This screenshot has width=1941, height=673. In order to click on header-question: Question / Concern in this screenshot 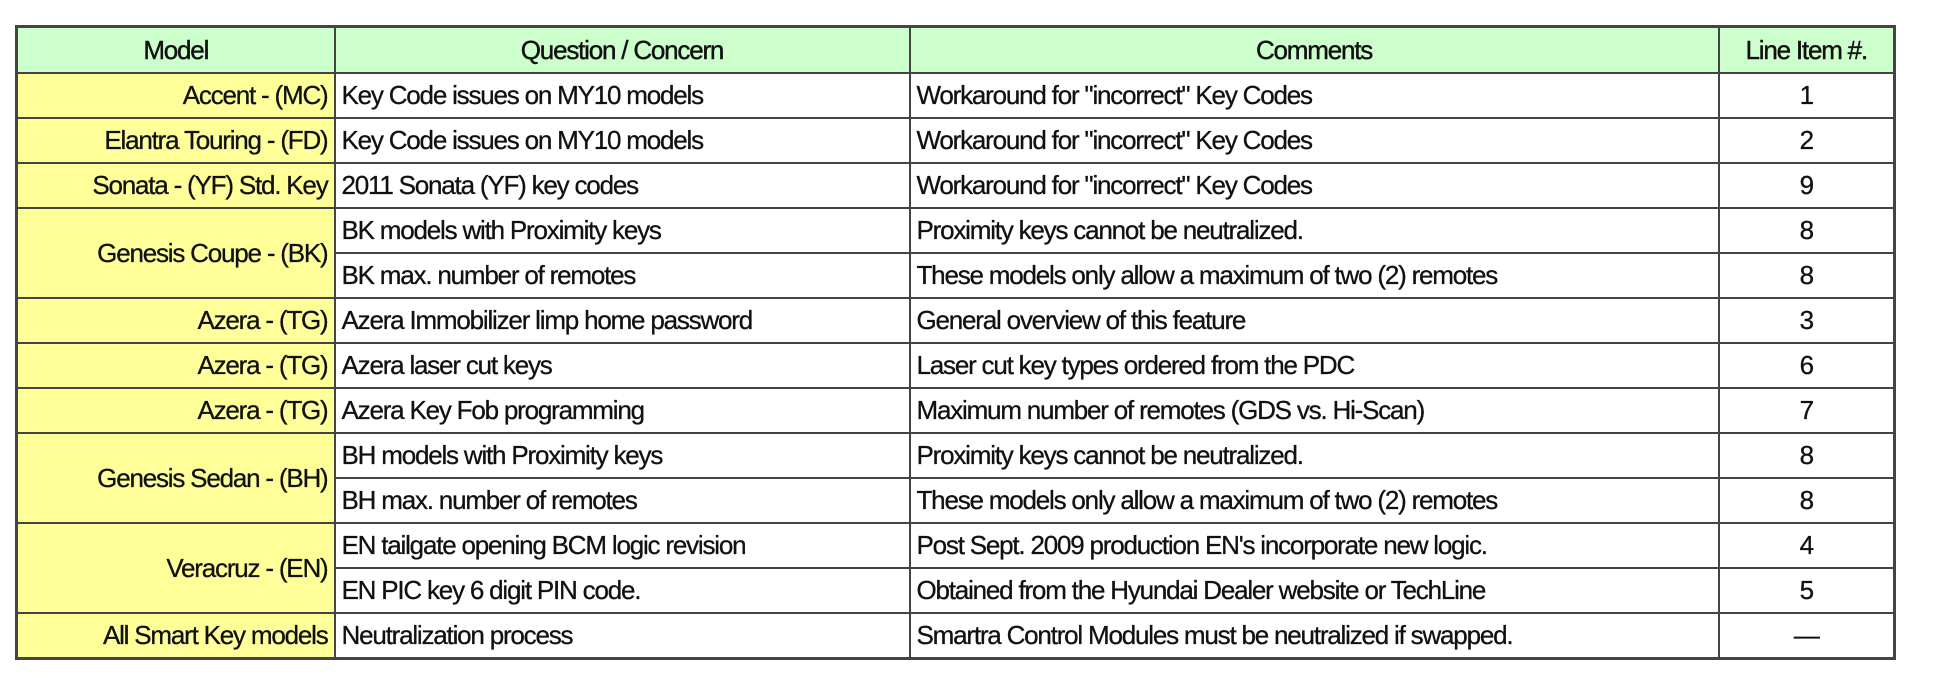, I will do `click(622, 49)`.